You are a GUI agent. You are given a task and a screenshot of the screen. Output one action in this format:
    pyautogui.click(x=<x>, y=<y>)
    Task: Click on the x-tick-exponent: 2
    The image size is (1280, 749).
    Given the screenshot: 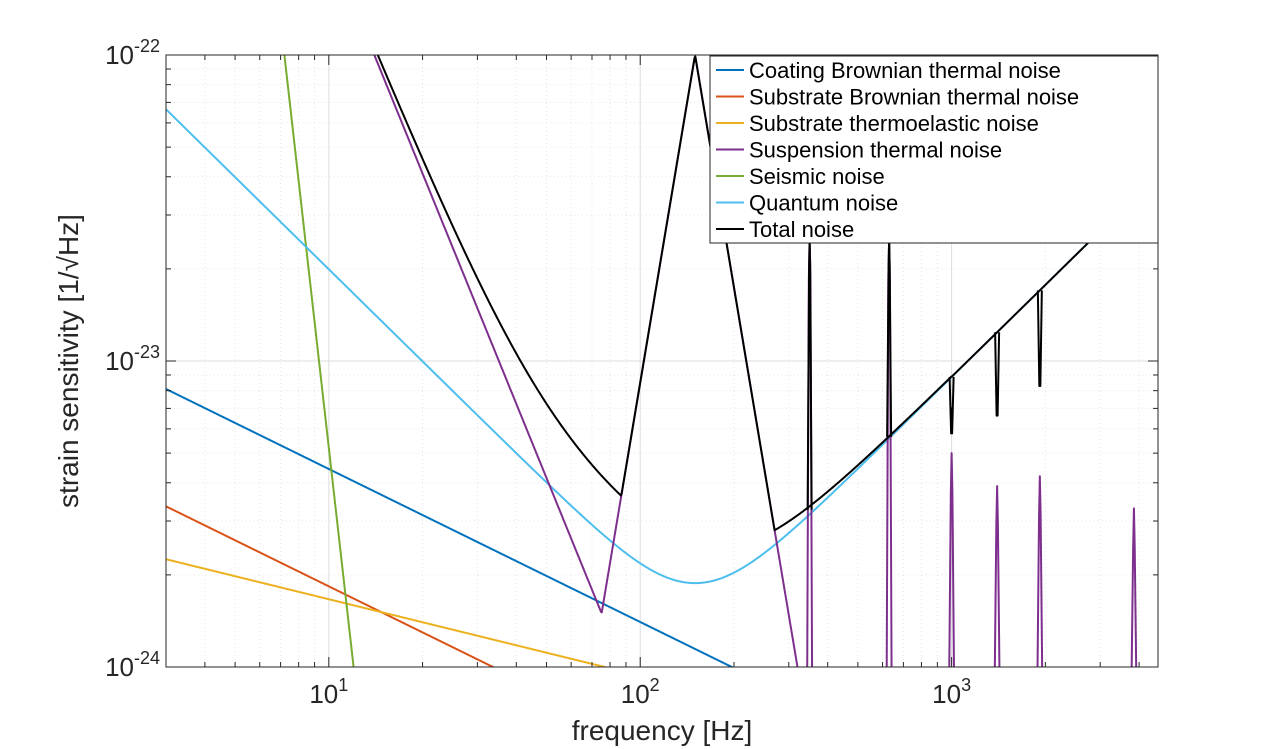 What is the action you would take?
    pyautogui.click(x=655, y=685)
    